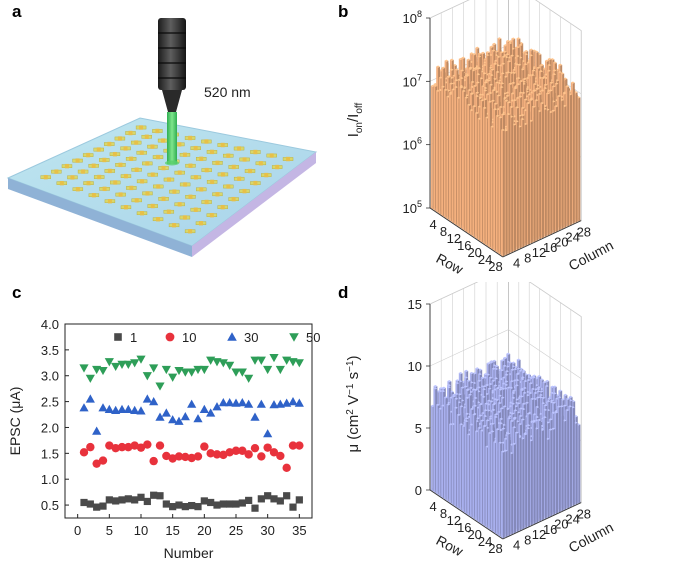  I want to click on substrate-top, so click(162, 182).